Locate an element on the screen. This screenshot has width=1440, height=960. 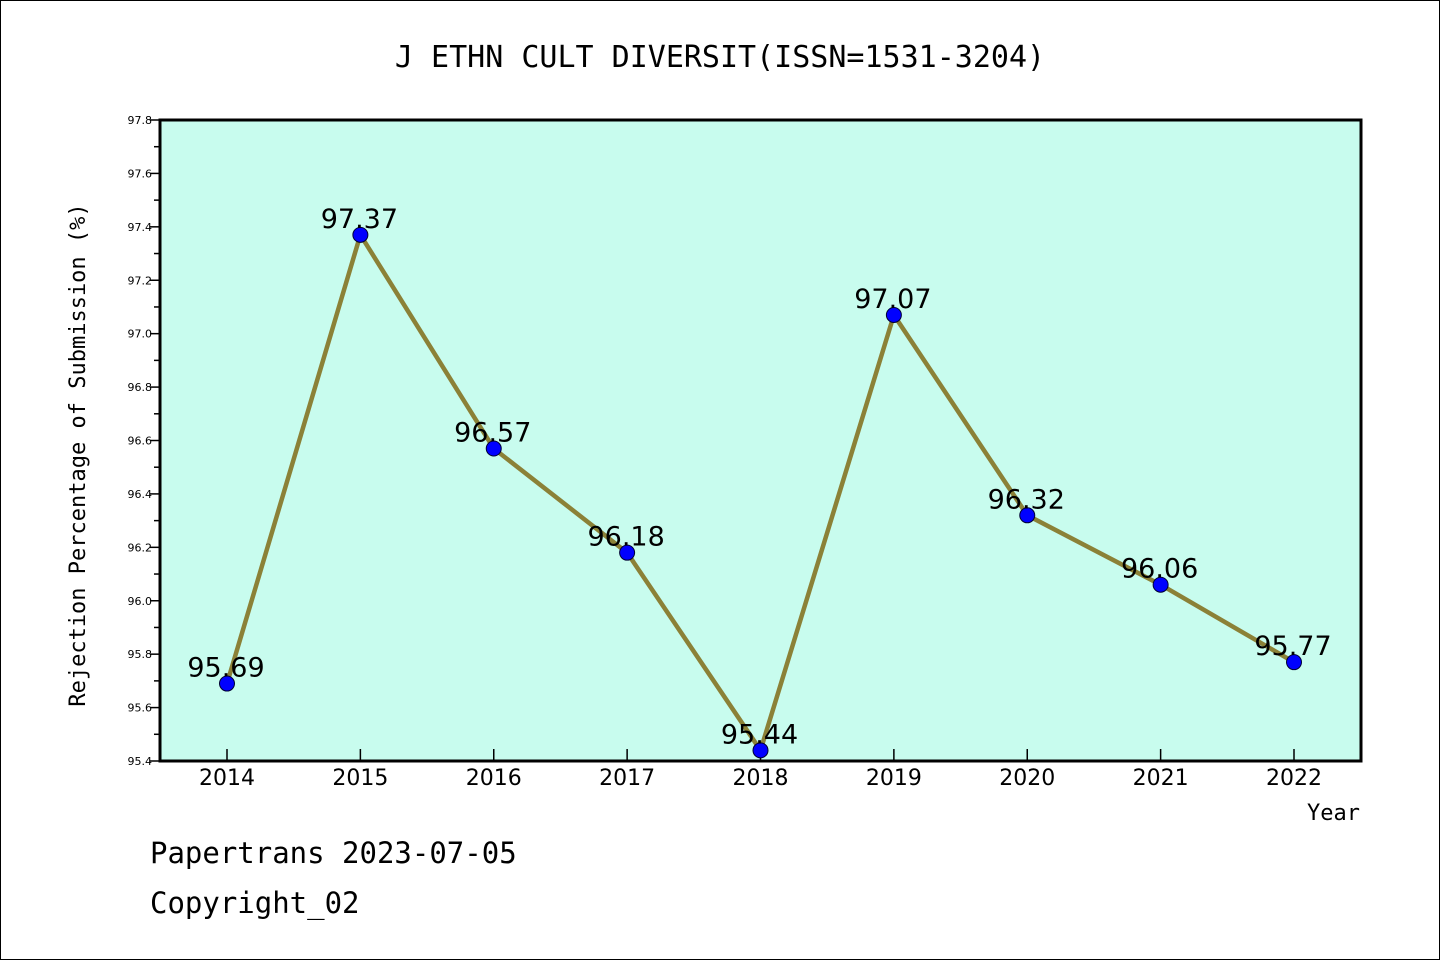
data-label: 96.32 is located at coordinates (1026, 499).